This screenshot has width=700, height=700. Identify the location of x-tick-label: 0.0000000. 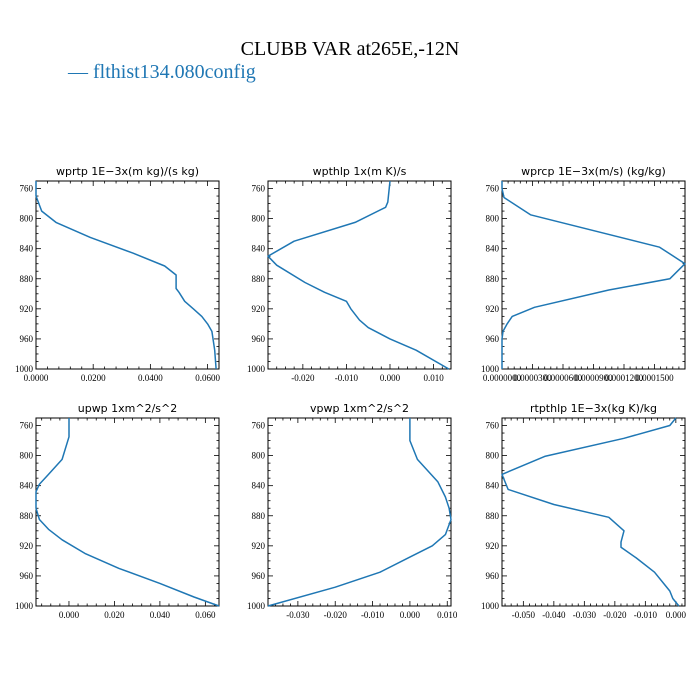
(502, 378).